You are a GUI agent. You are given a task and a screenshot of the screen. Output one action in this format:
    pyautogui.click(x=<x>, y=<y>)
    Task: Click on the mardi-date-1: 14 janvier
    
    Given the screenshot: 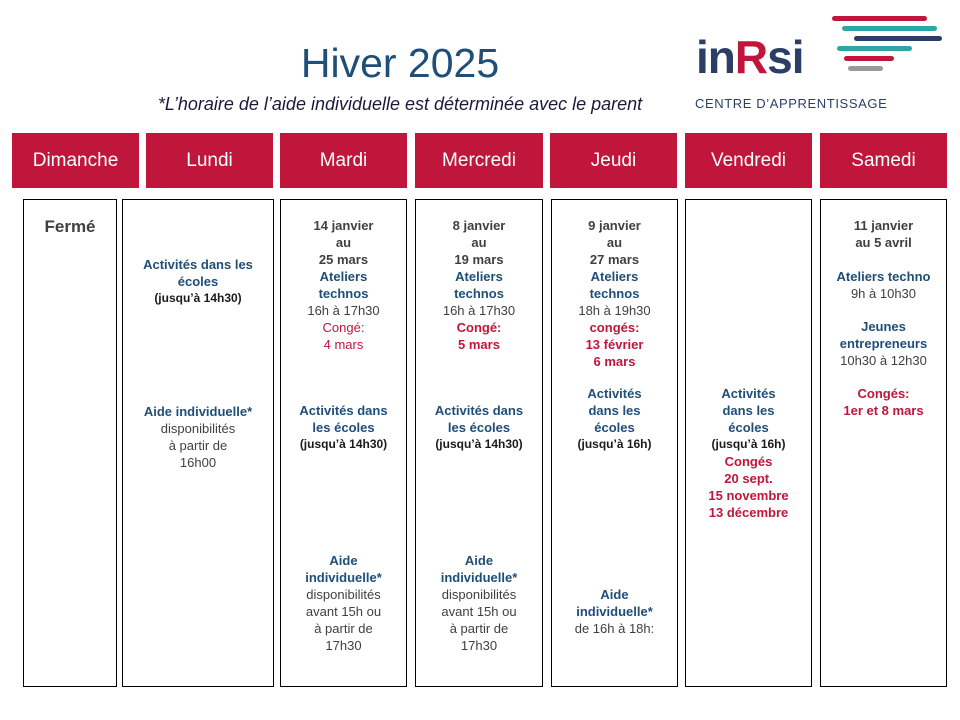 What is the action you would take?
    pyautogui.click(x=343, y=225)
    